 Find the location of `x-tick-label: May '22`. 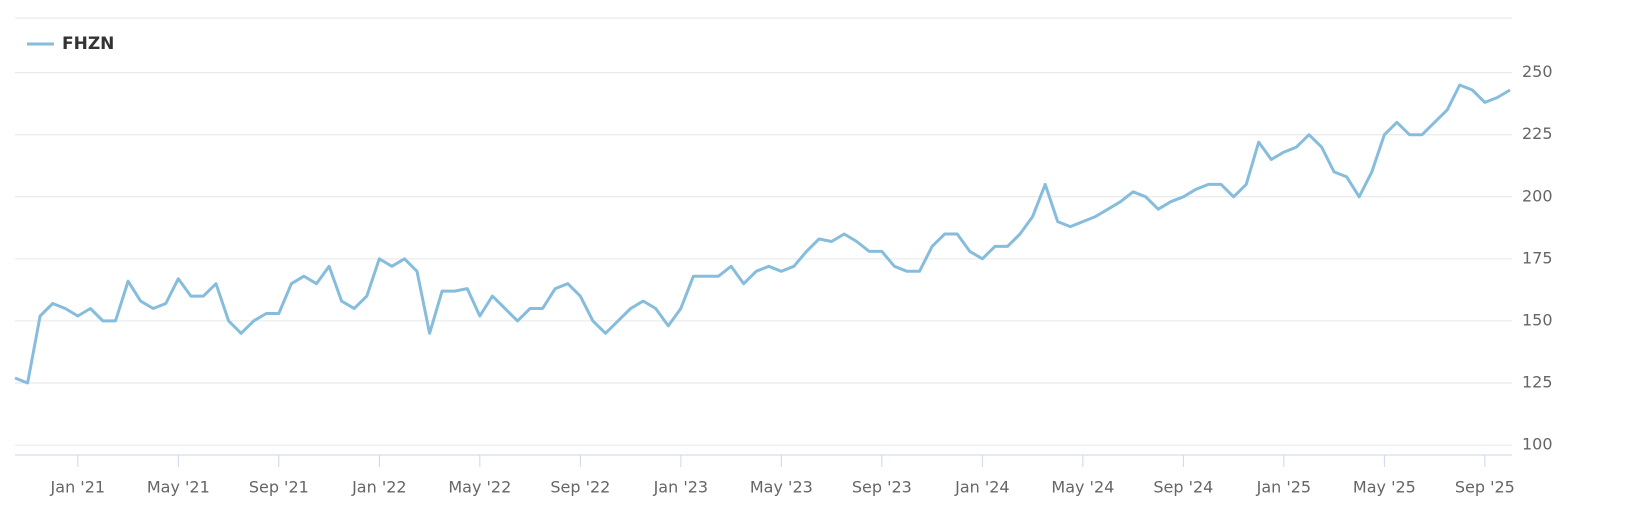

x-tick-label: May '22 is located at coordinates (479, 487).